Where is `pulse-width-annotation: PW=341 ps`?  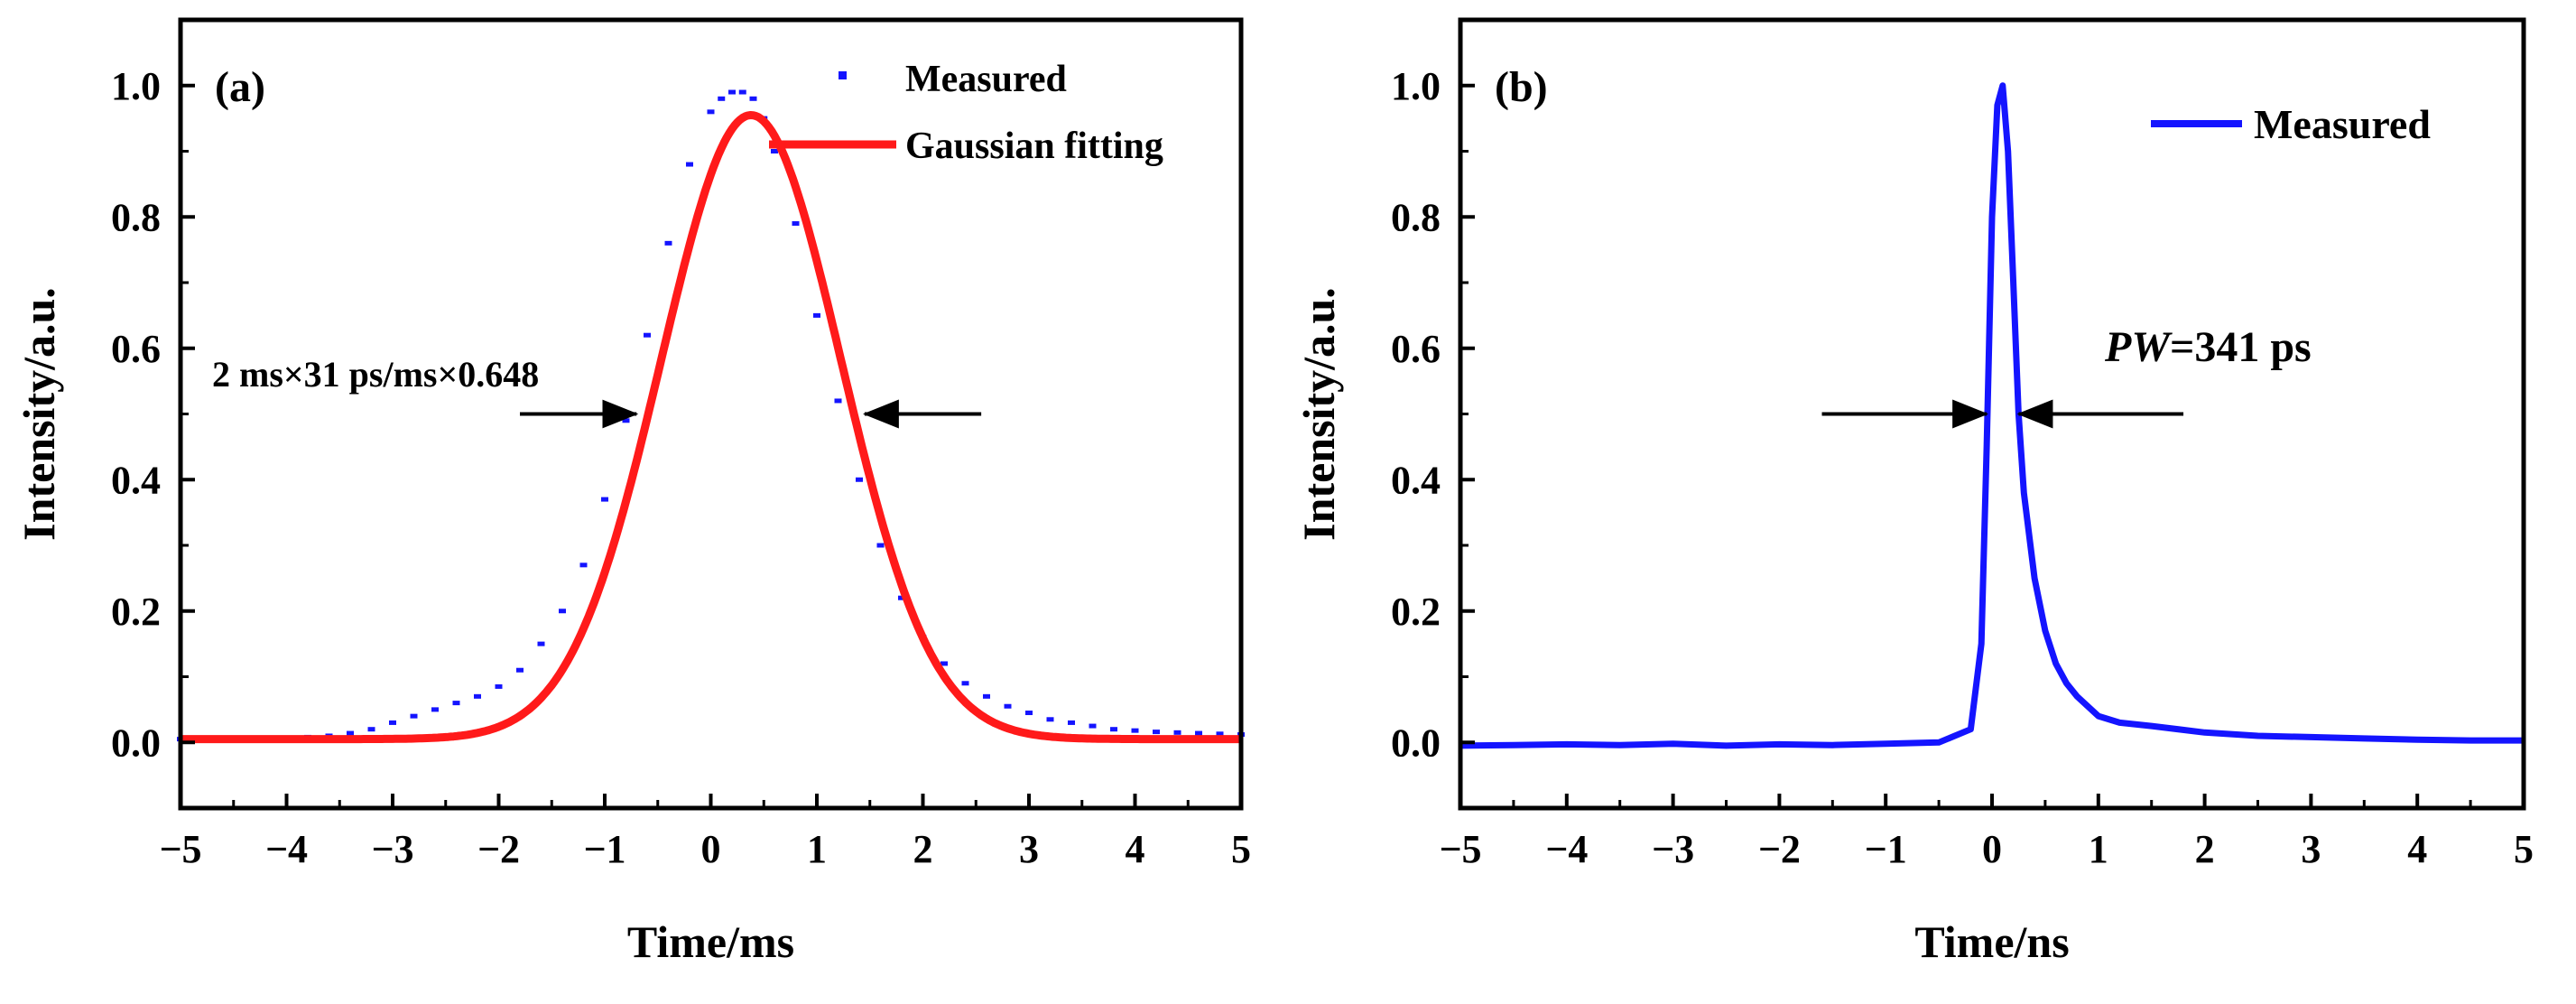
pulse-width-annotation: PW=341 ps is located at coordinates (2208, 347).